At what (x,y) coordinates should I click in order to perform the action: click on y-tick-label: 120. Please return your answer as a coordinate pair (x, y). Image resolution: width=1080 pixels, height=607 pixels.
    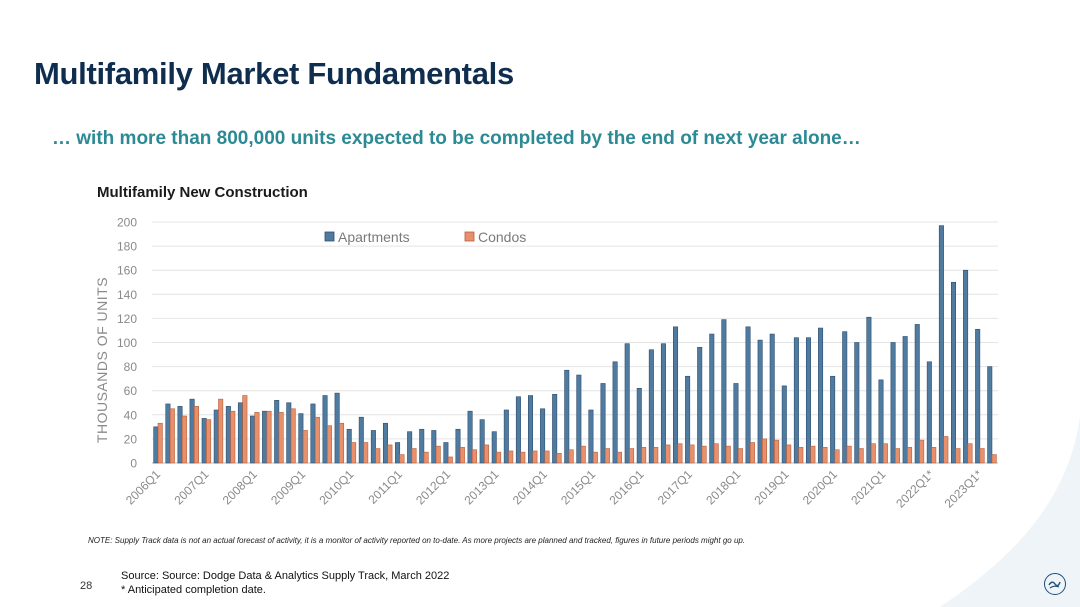
    Looking at the image, I should click on (127, 319).